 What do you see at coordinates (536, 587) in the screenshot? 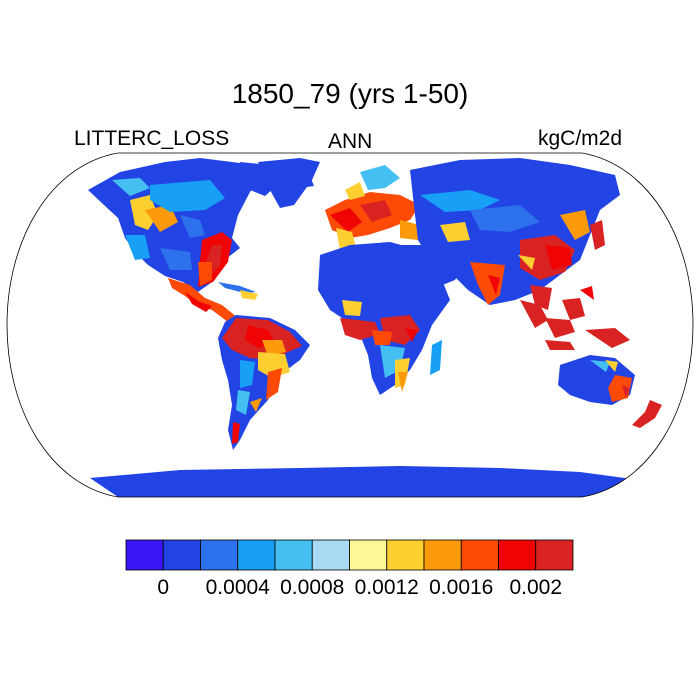
I see `colorbar-tick-label: 0.002` at bounding box center [536, 587].